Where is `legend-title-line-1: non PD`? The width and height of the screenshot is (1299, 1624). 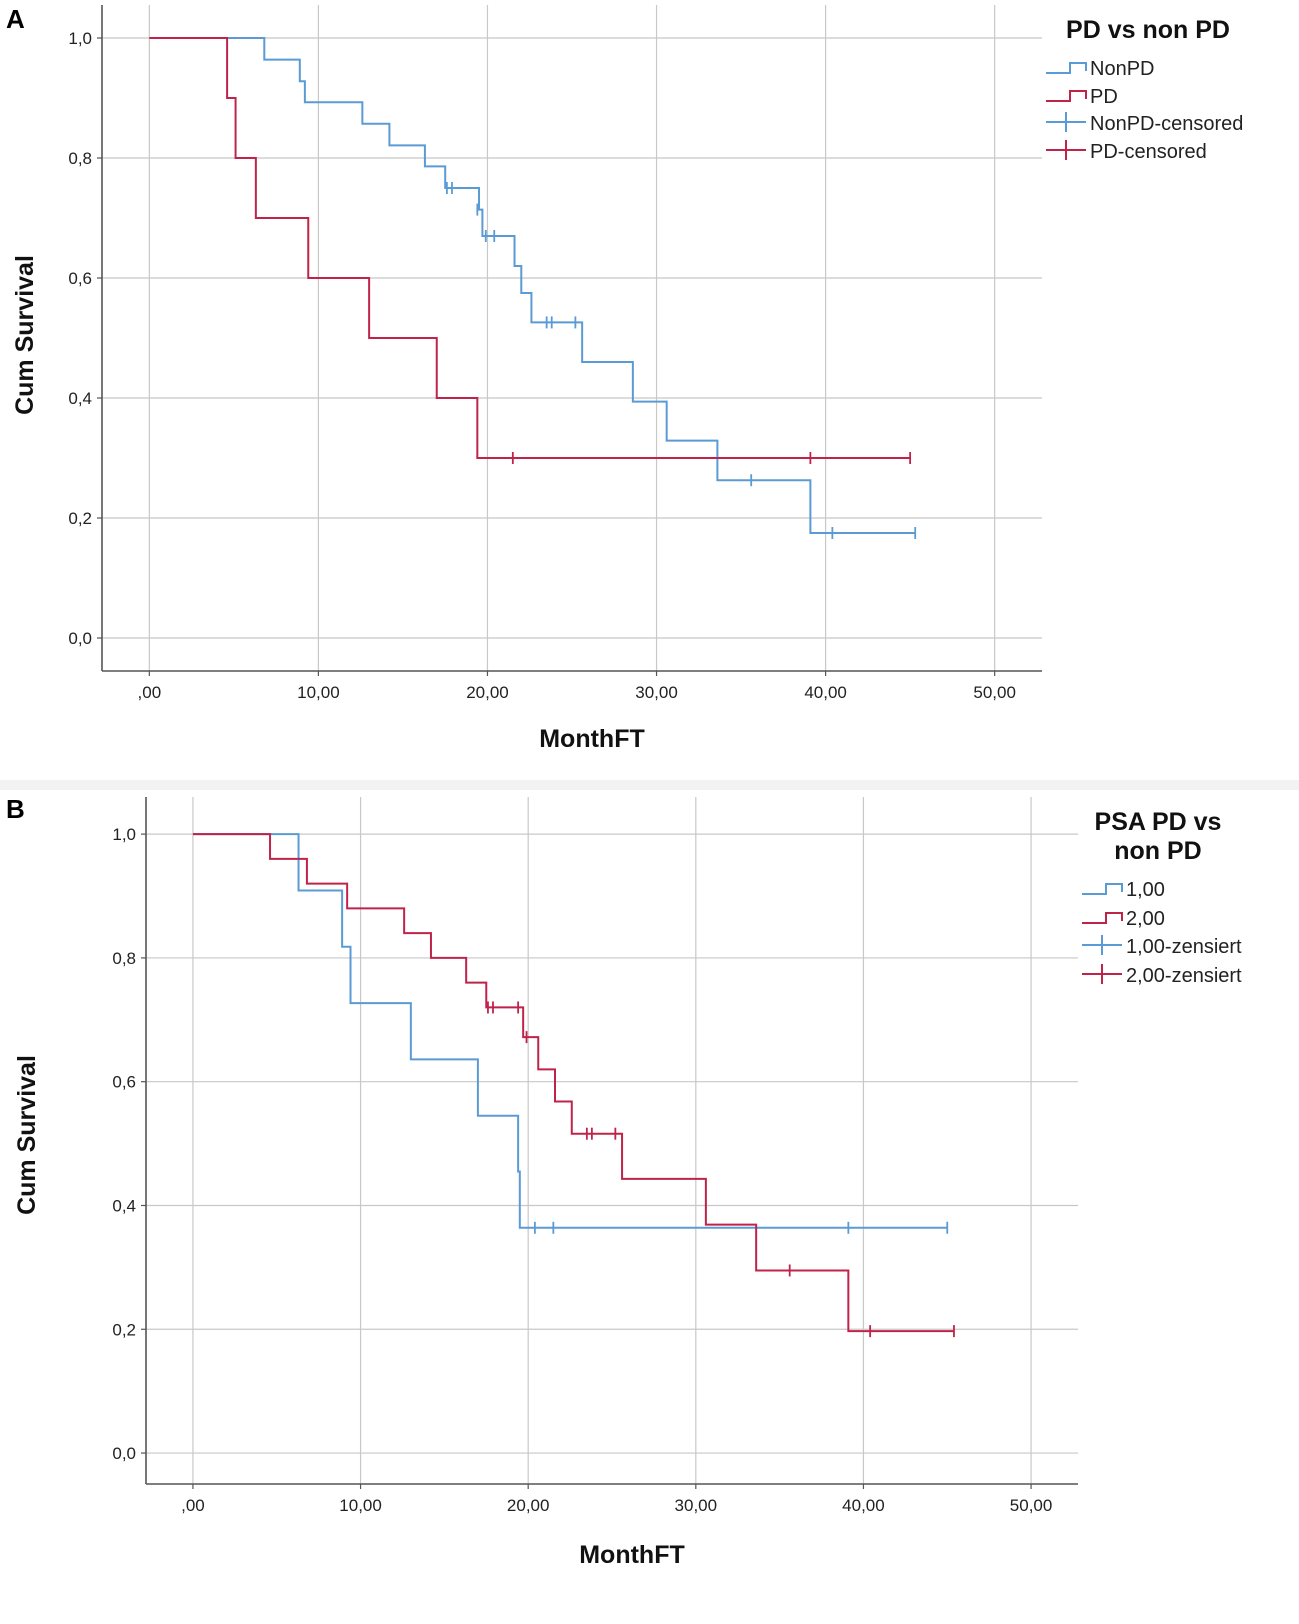 legend-title-line-1: non PD is located at coordinates (1158, 851).